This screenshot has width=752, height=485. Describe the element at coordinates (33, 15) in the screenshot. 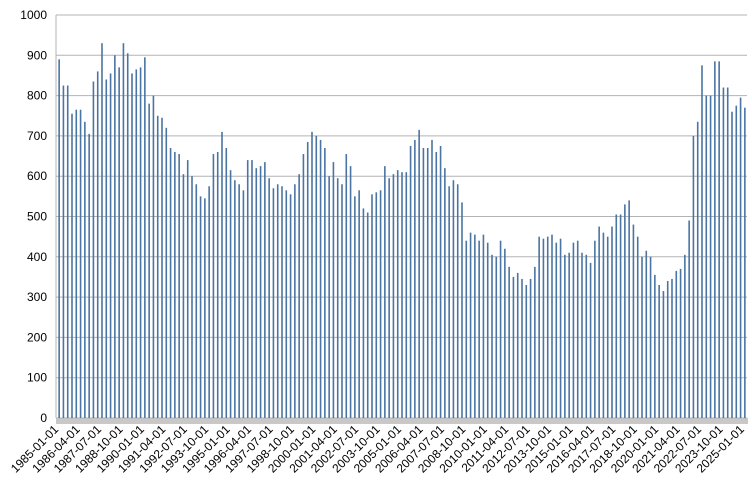

I see `y-tick-label: 1000` at that location.